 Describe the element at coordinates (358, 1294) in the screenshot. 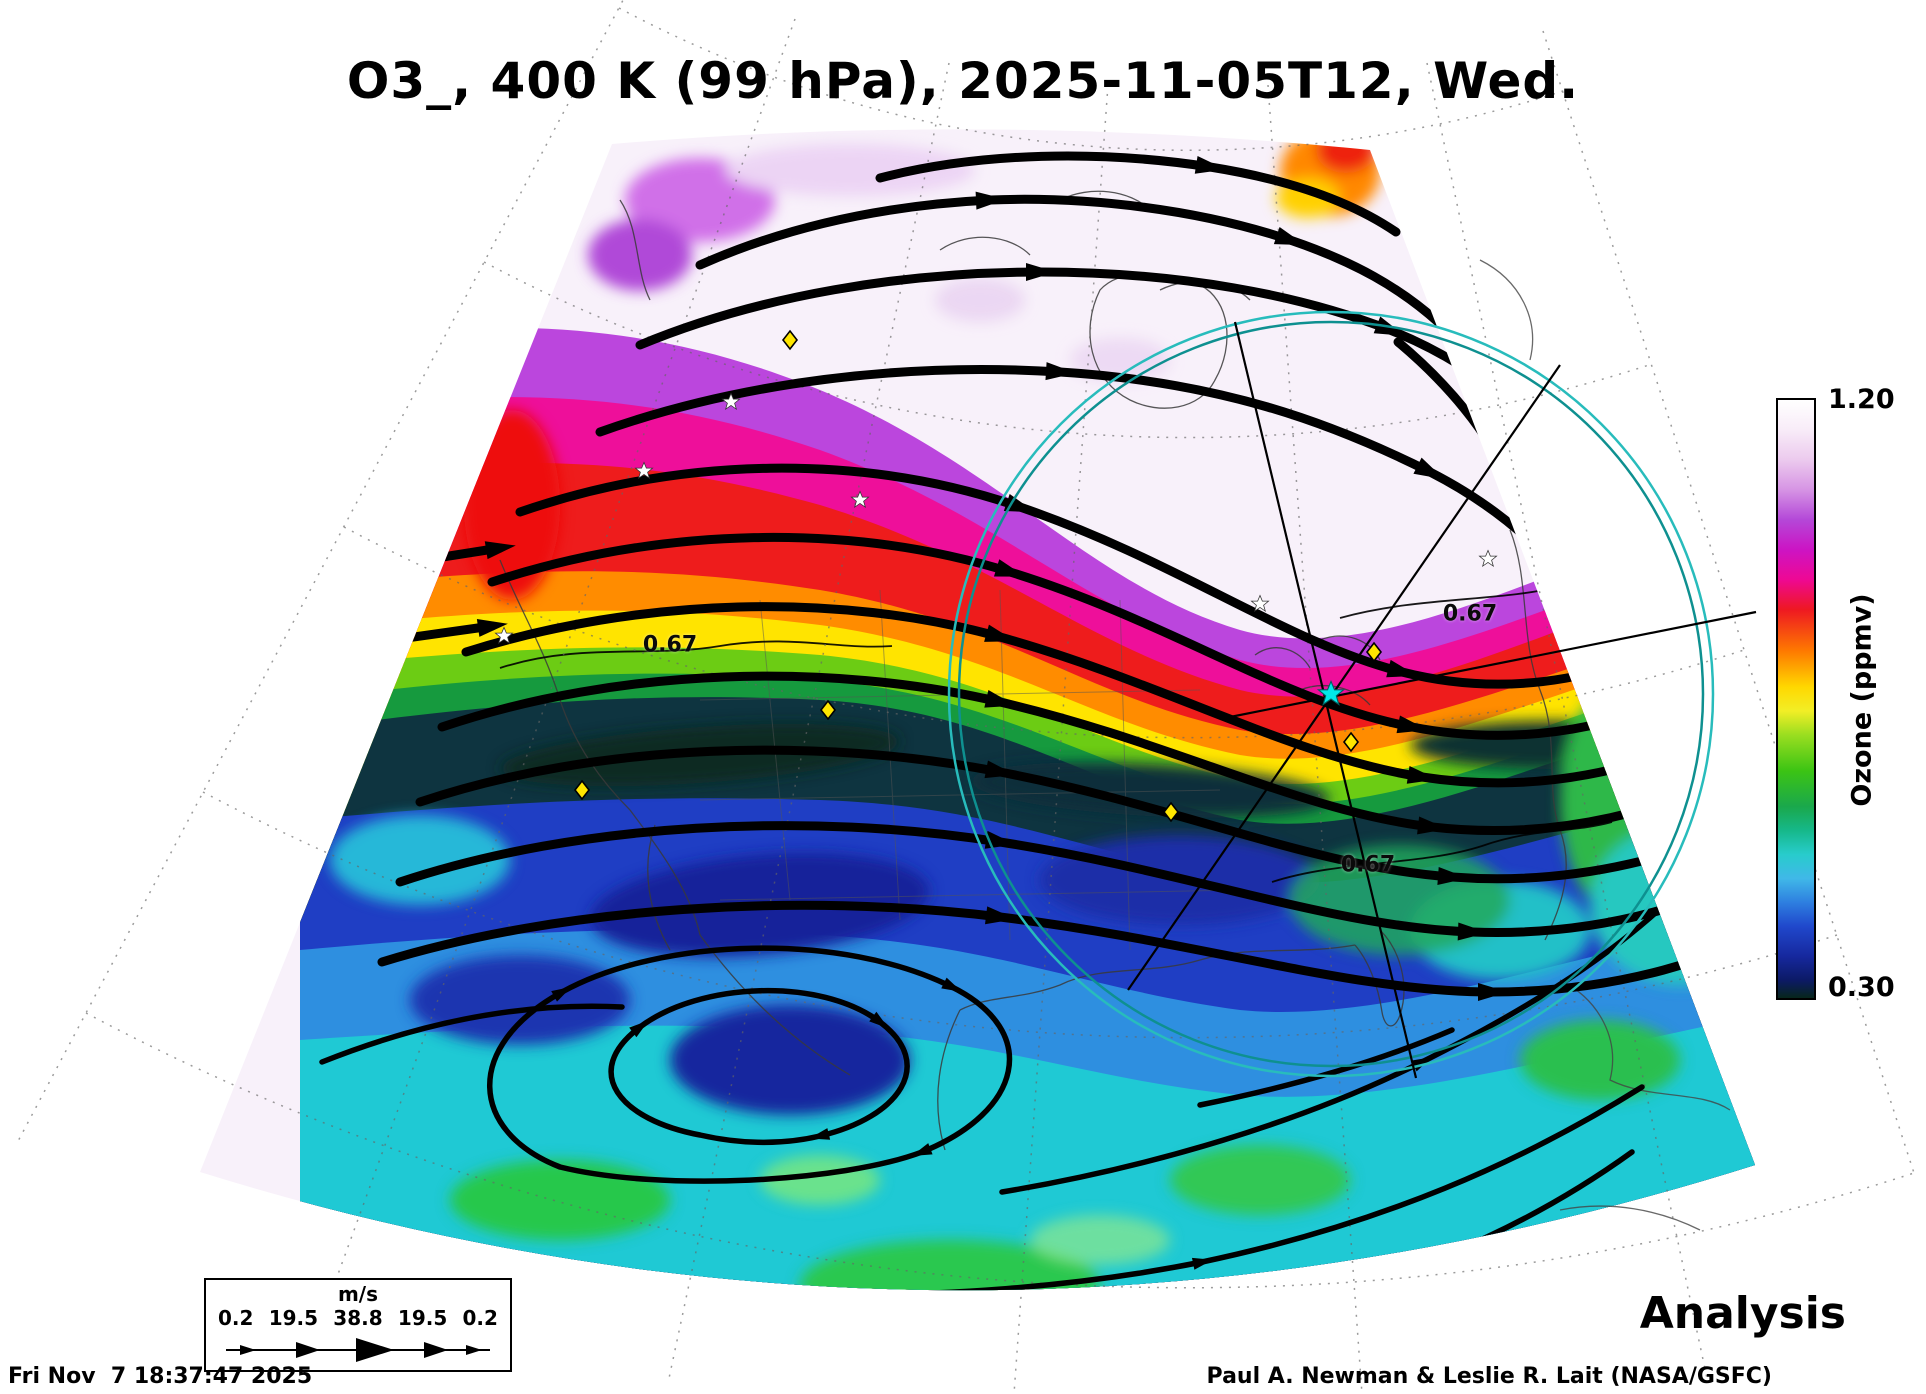

I see `wind-legend-units: m/s` at that location.